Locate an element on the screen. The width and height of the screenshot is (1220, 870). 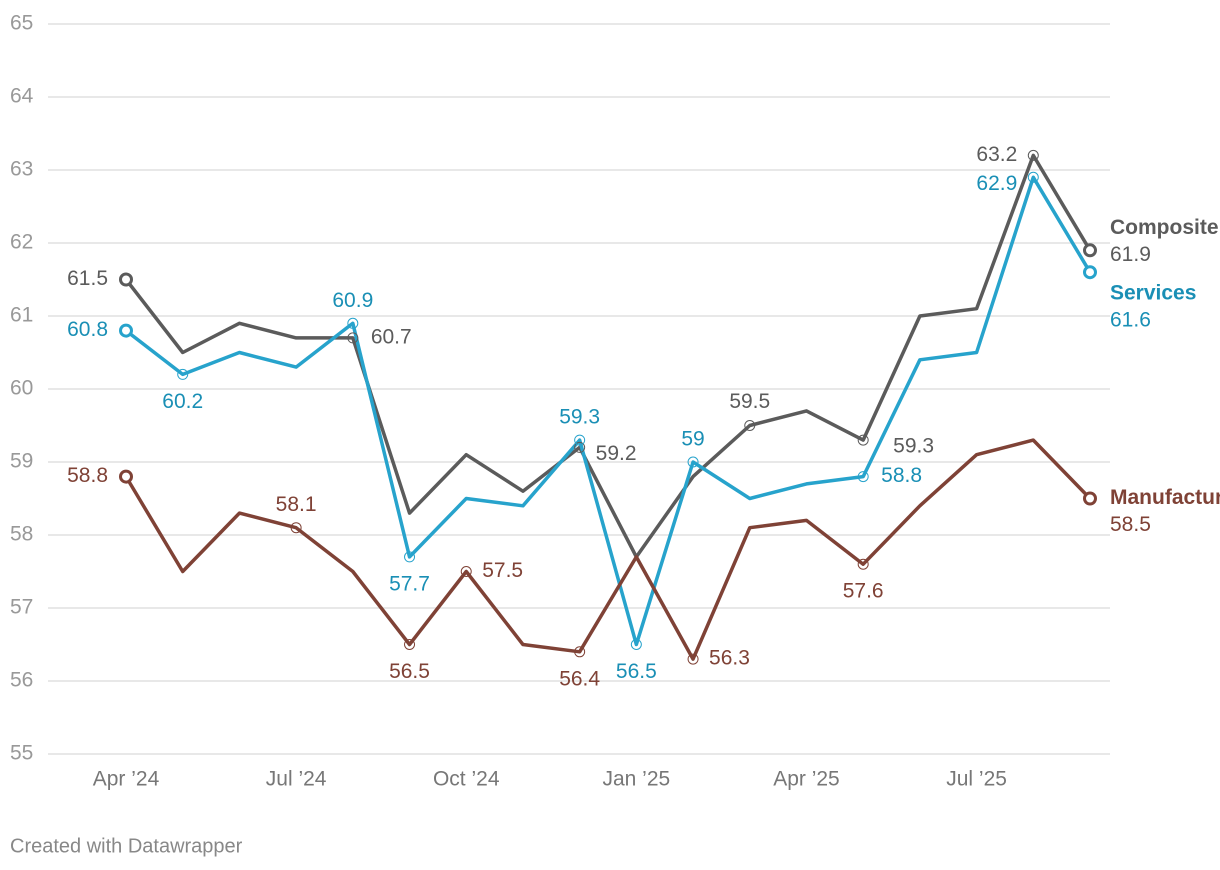
data-label: 59 is located at coordinates (692, 439).